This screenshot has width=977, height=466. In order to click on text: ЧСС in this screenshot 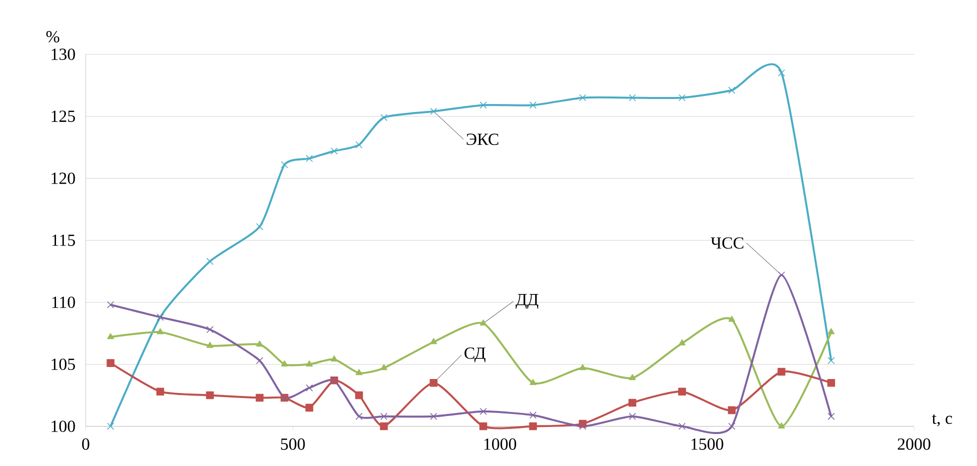, I will do `click(727, 243)`.